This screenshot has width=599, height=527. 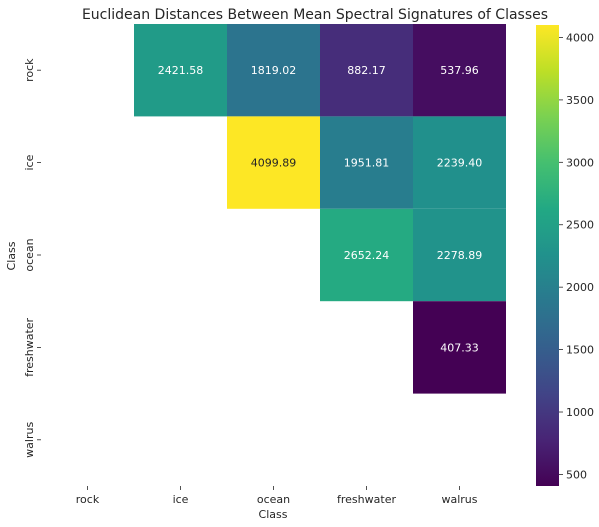 I want to click on cell-value-label: 2421.58, so click(x=181, y=70).